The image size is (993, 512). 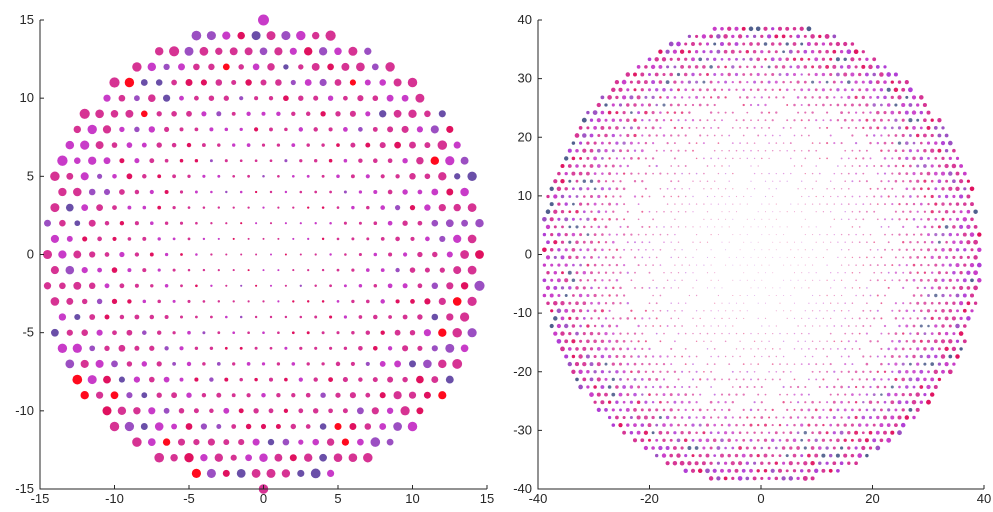 I want to click on data-point-2016, so click(x=671, y=135).